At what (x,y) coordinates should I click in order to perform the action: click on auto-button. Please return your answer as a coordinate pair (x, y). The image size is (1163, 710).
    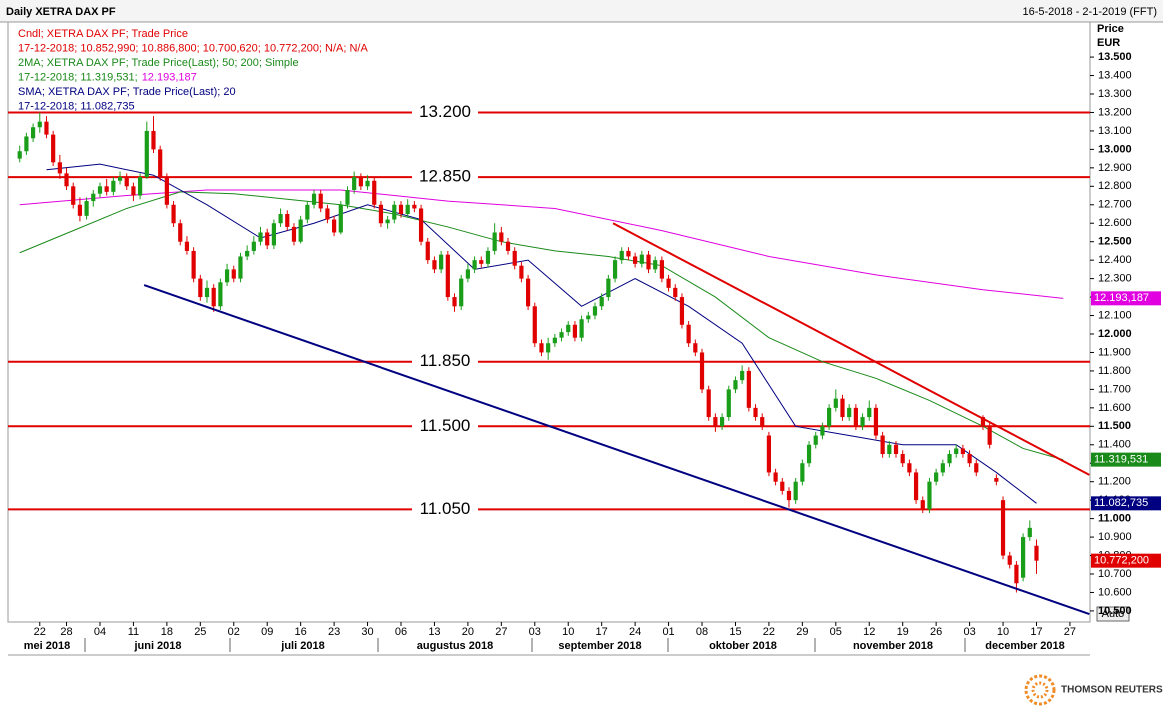
    Looking at the image, I should click on (1113, 614).